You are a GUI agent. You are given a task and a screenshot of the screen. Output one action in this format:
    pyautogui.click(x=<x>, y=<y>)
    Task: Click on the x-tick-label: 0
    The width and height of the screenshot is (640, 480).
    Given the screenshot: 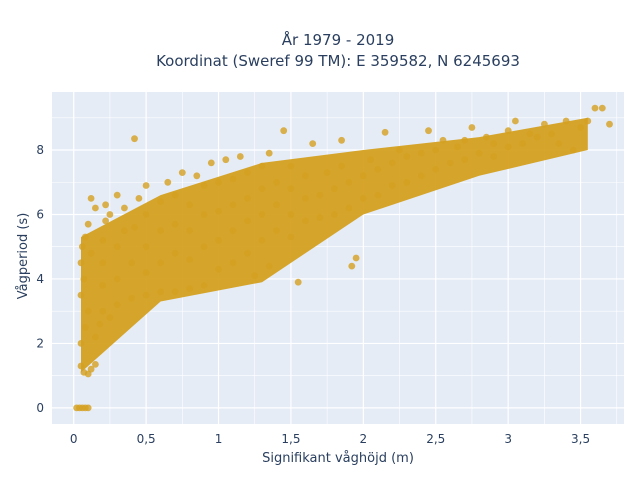 What is the action you would take?
    pyautogui.click(x=74, y=439)
    